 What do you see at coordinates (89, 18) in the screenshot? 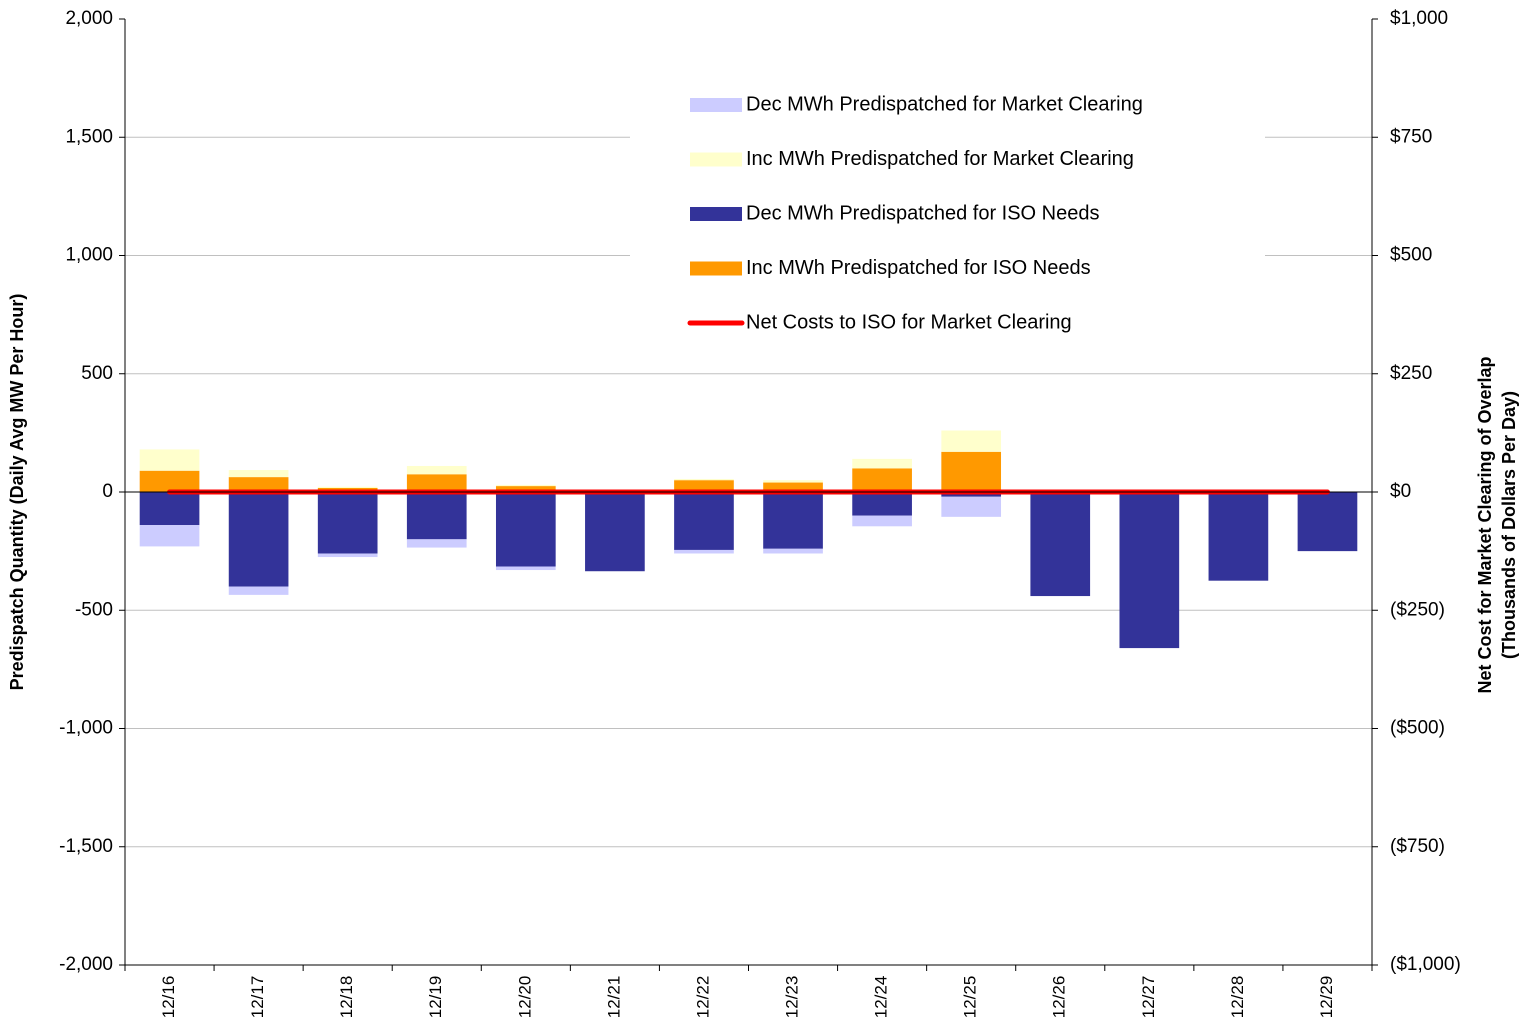
I see `y-tick-label: 2,000` at bounding box center [89, 18].